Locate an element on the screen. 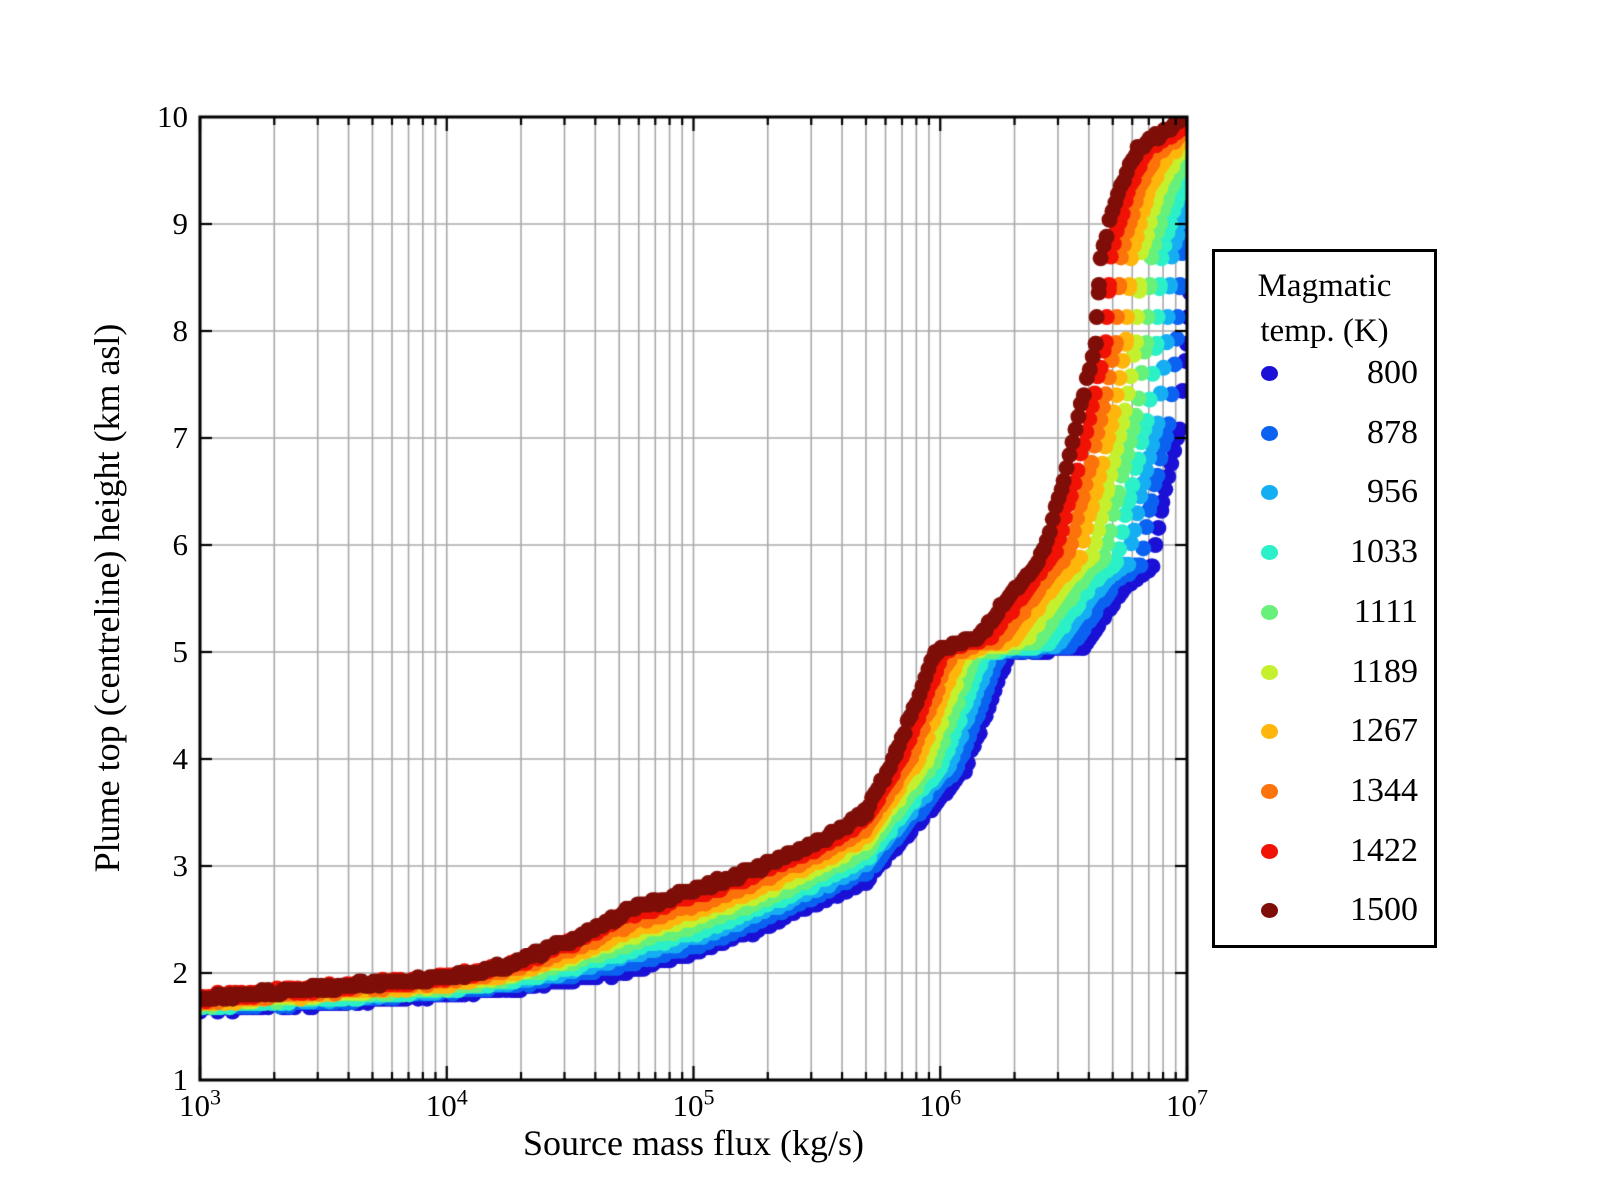 The width and height of the screenshot is (1600, 1200). y-tick-label-7: 7 is located at coordinates (180, 437).